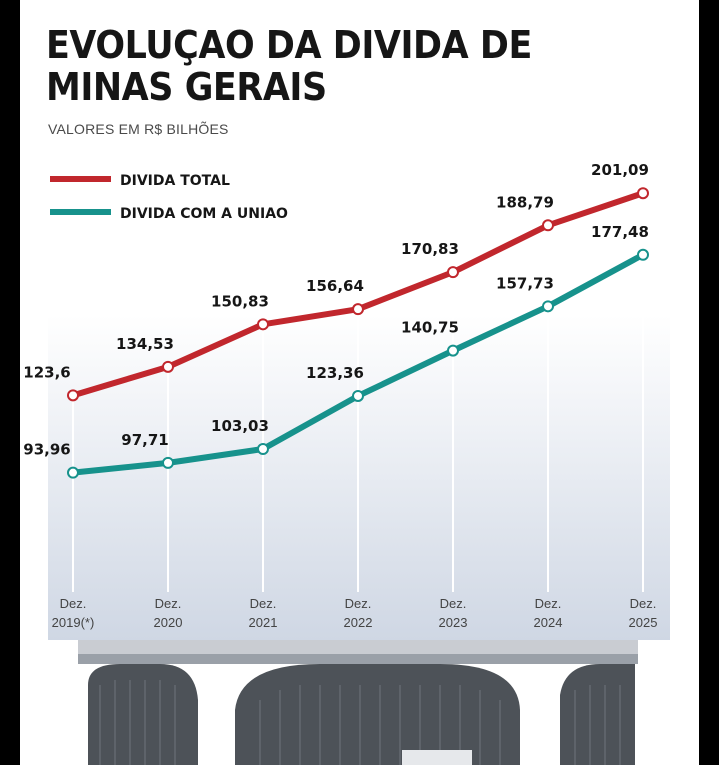 The height and width of the screenshot is (765, 719). I want to click on data-label: 201,09, so click(620, 170).